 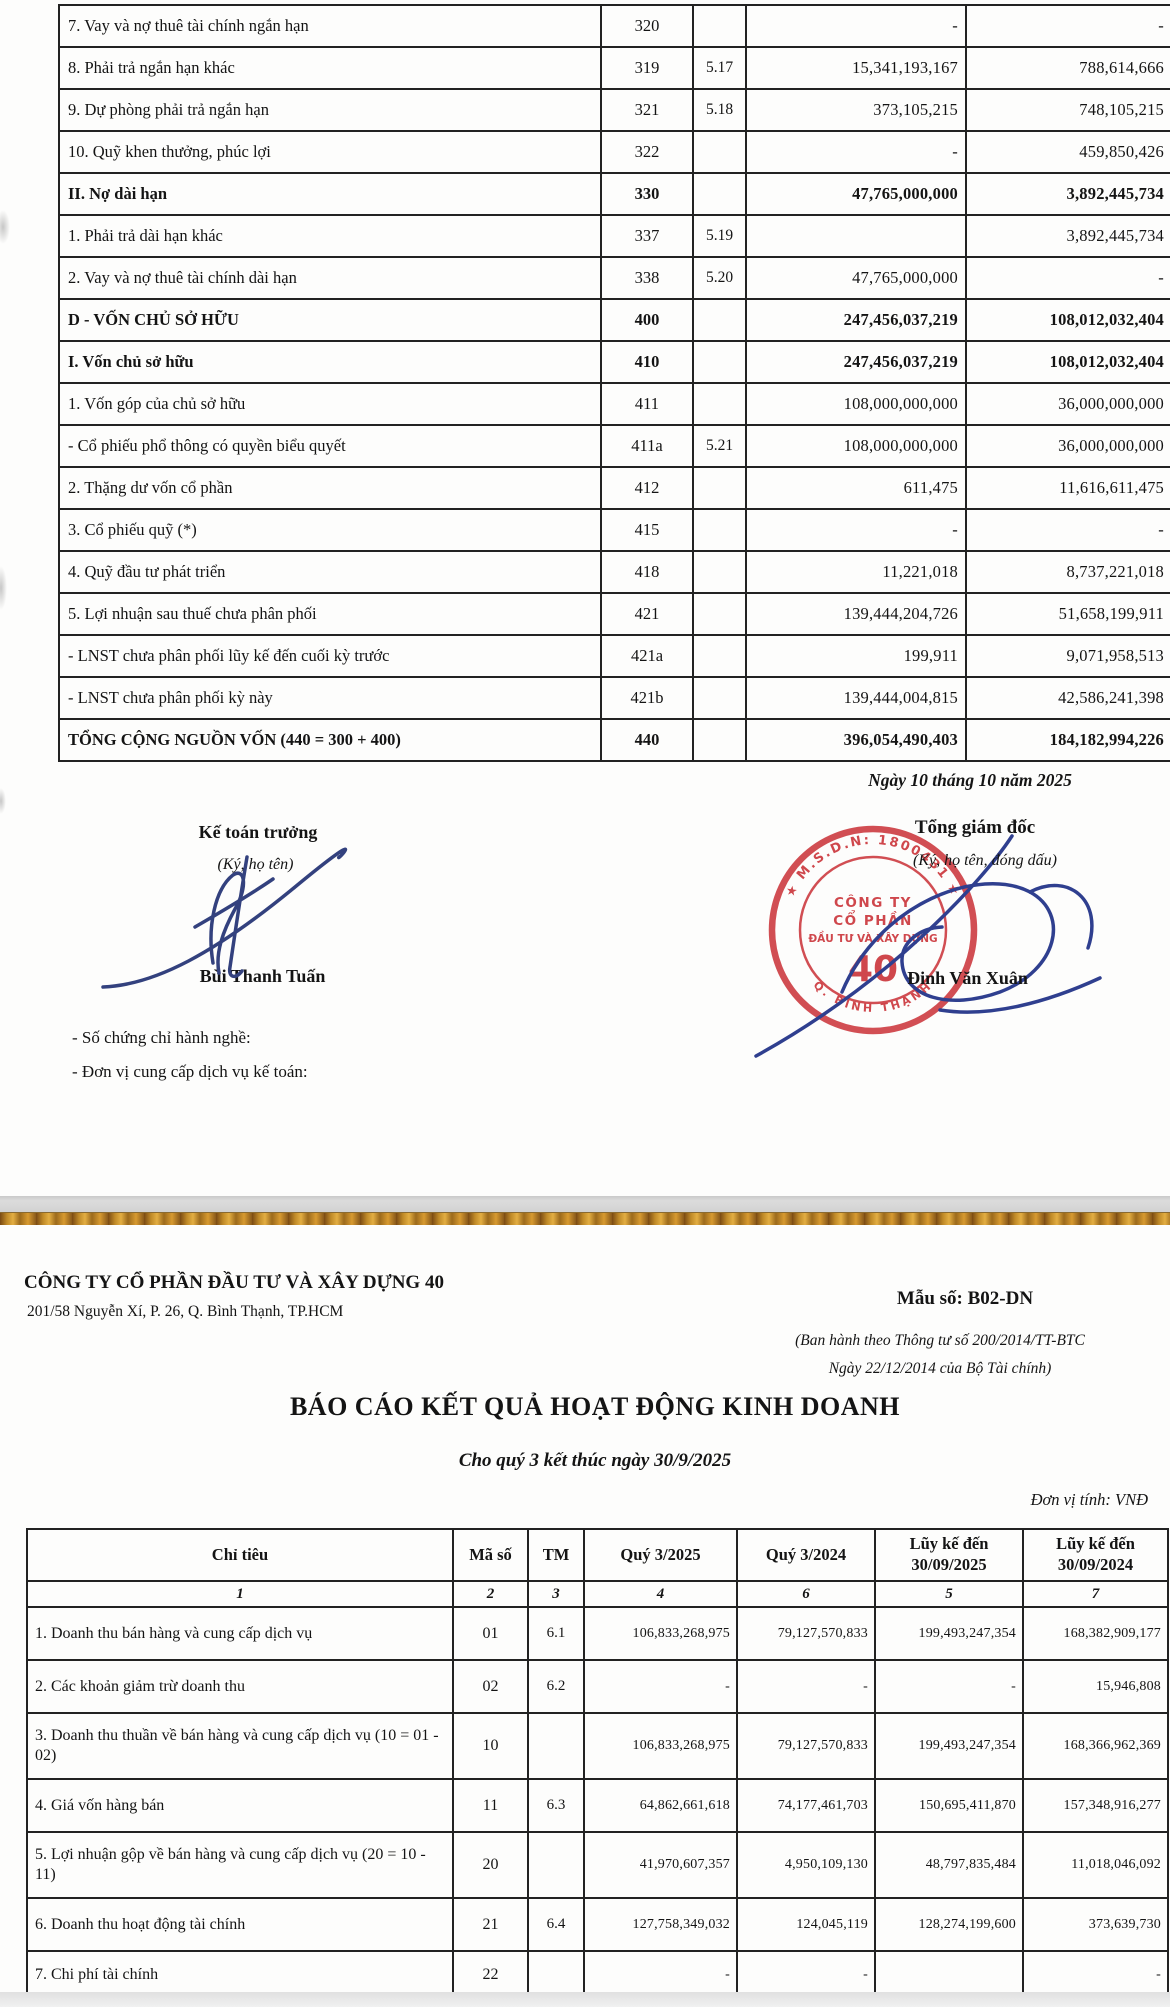 I want to click on row-value-current: 15,341,193,167, so click(x=856, y=68).